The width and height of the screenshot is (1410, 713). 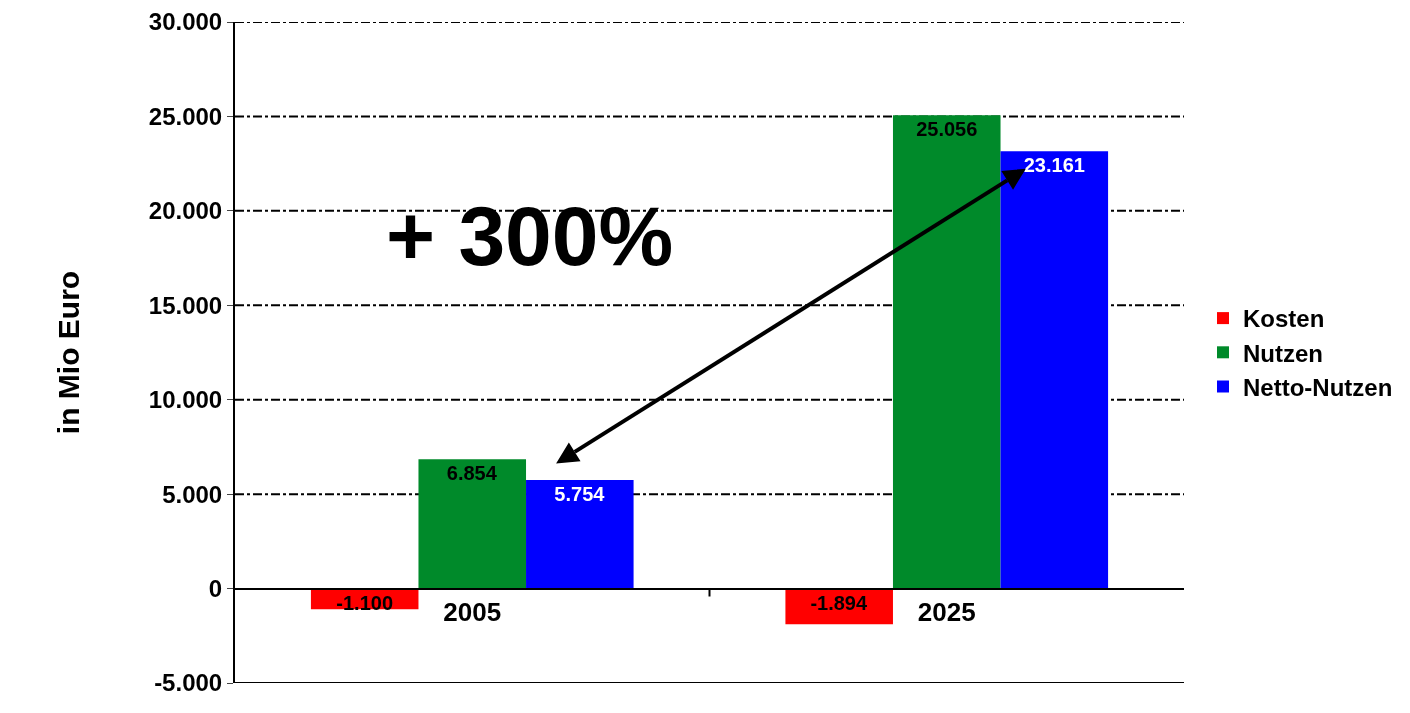 I want to click on legend-label: Kosten, so click(x=1283, y=319).